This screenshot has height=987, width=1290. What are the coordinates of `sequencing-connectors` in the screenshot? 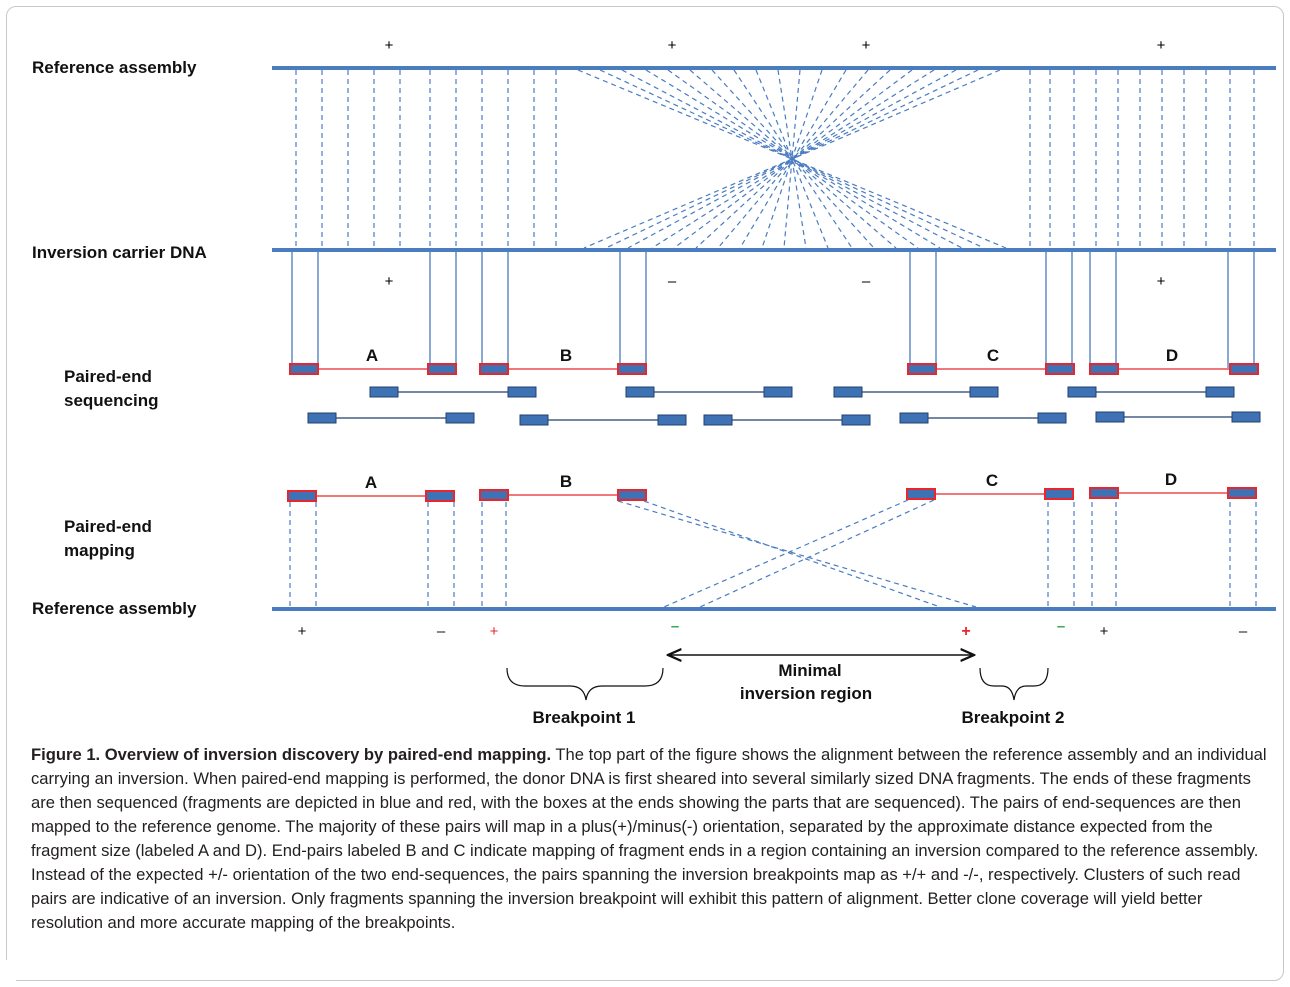 It's located at (773, 310).